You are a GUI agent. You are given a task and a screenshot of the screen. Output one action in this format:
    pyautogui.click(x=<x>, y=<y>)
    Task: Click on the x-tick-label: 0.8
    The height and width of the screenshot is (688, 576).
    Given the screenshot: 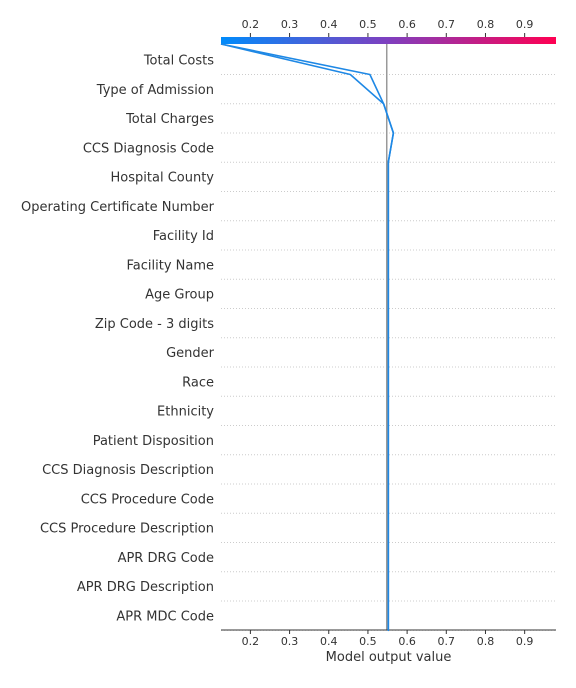 What is the action you would take?
    pyautogui.click(x=486, y=641)
    